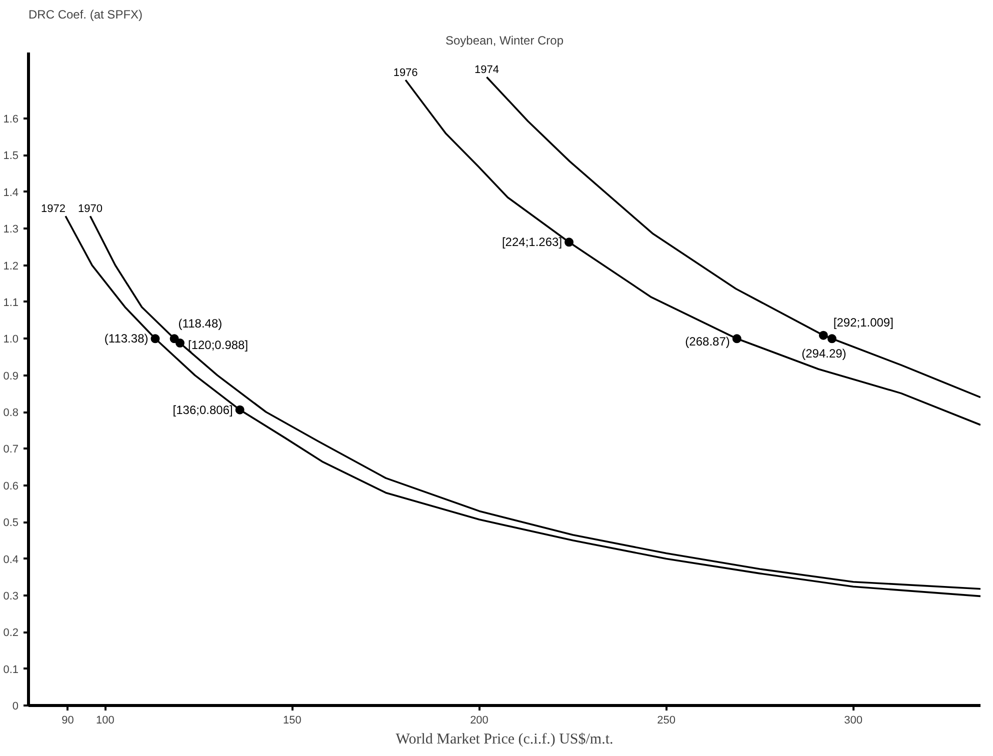 The image size is (993, 756). Describe the element at coordinates (105, 720) in the screenshot. I see `x-tick-label: 100` at that location.